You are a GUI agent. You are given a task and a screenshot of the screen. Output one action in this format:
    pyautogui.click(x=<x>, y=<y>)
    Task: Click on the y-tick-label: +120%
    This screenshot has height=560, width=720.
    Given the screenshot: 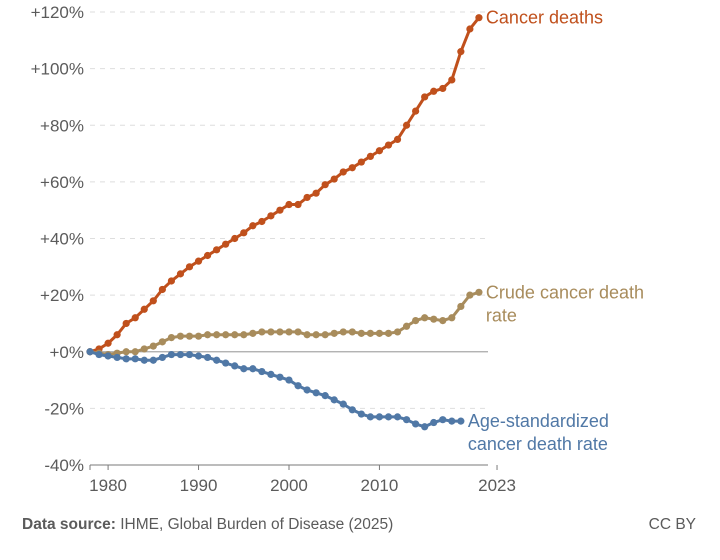 What is the action you would take?
    pyautogui.click(x=57, y=12)
    